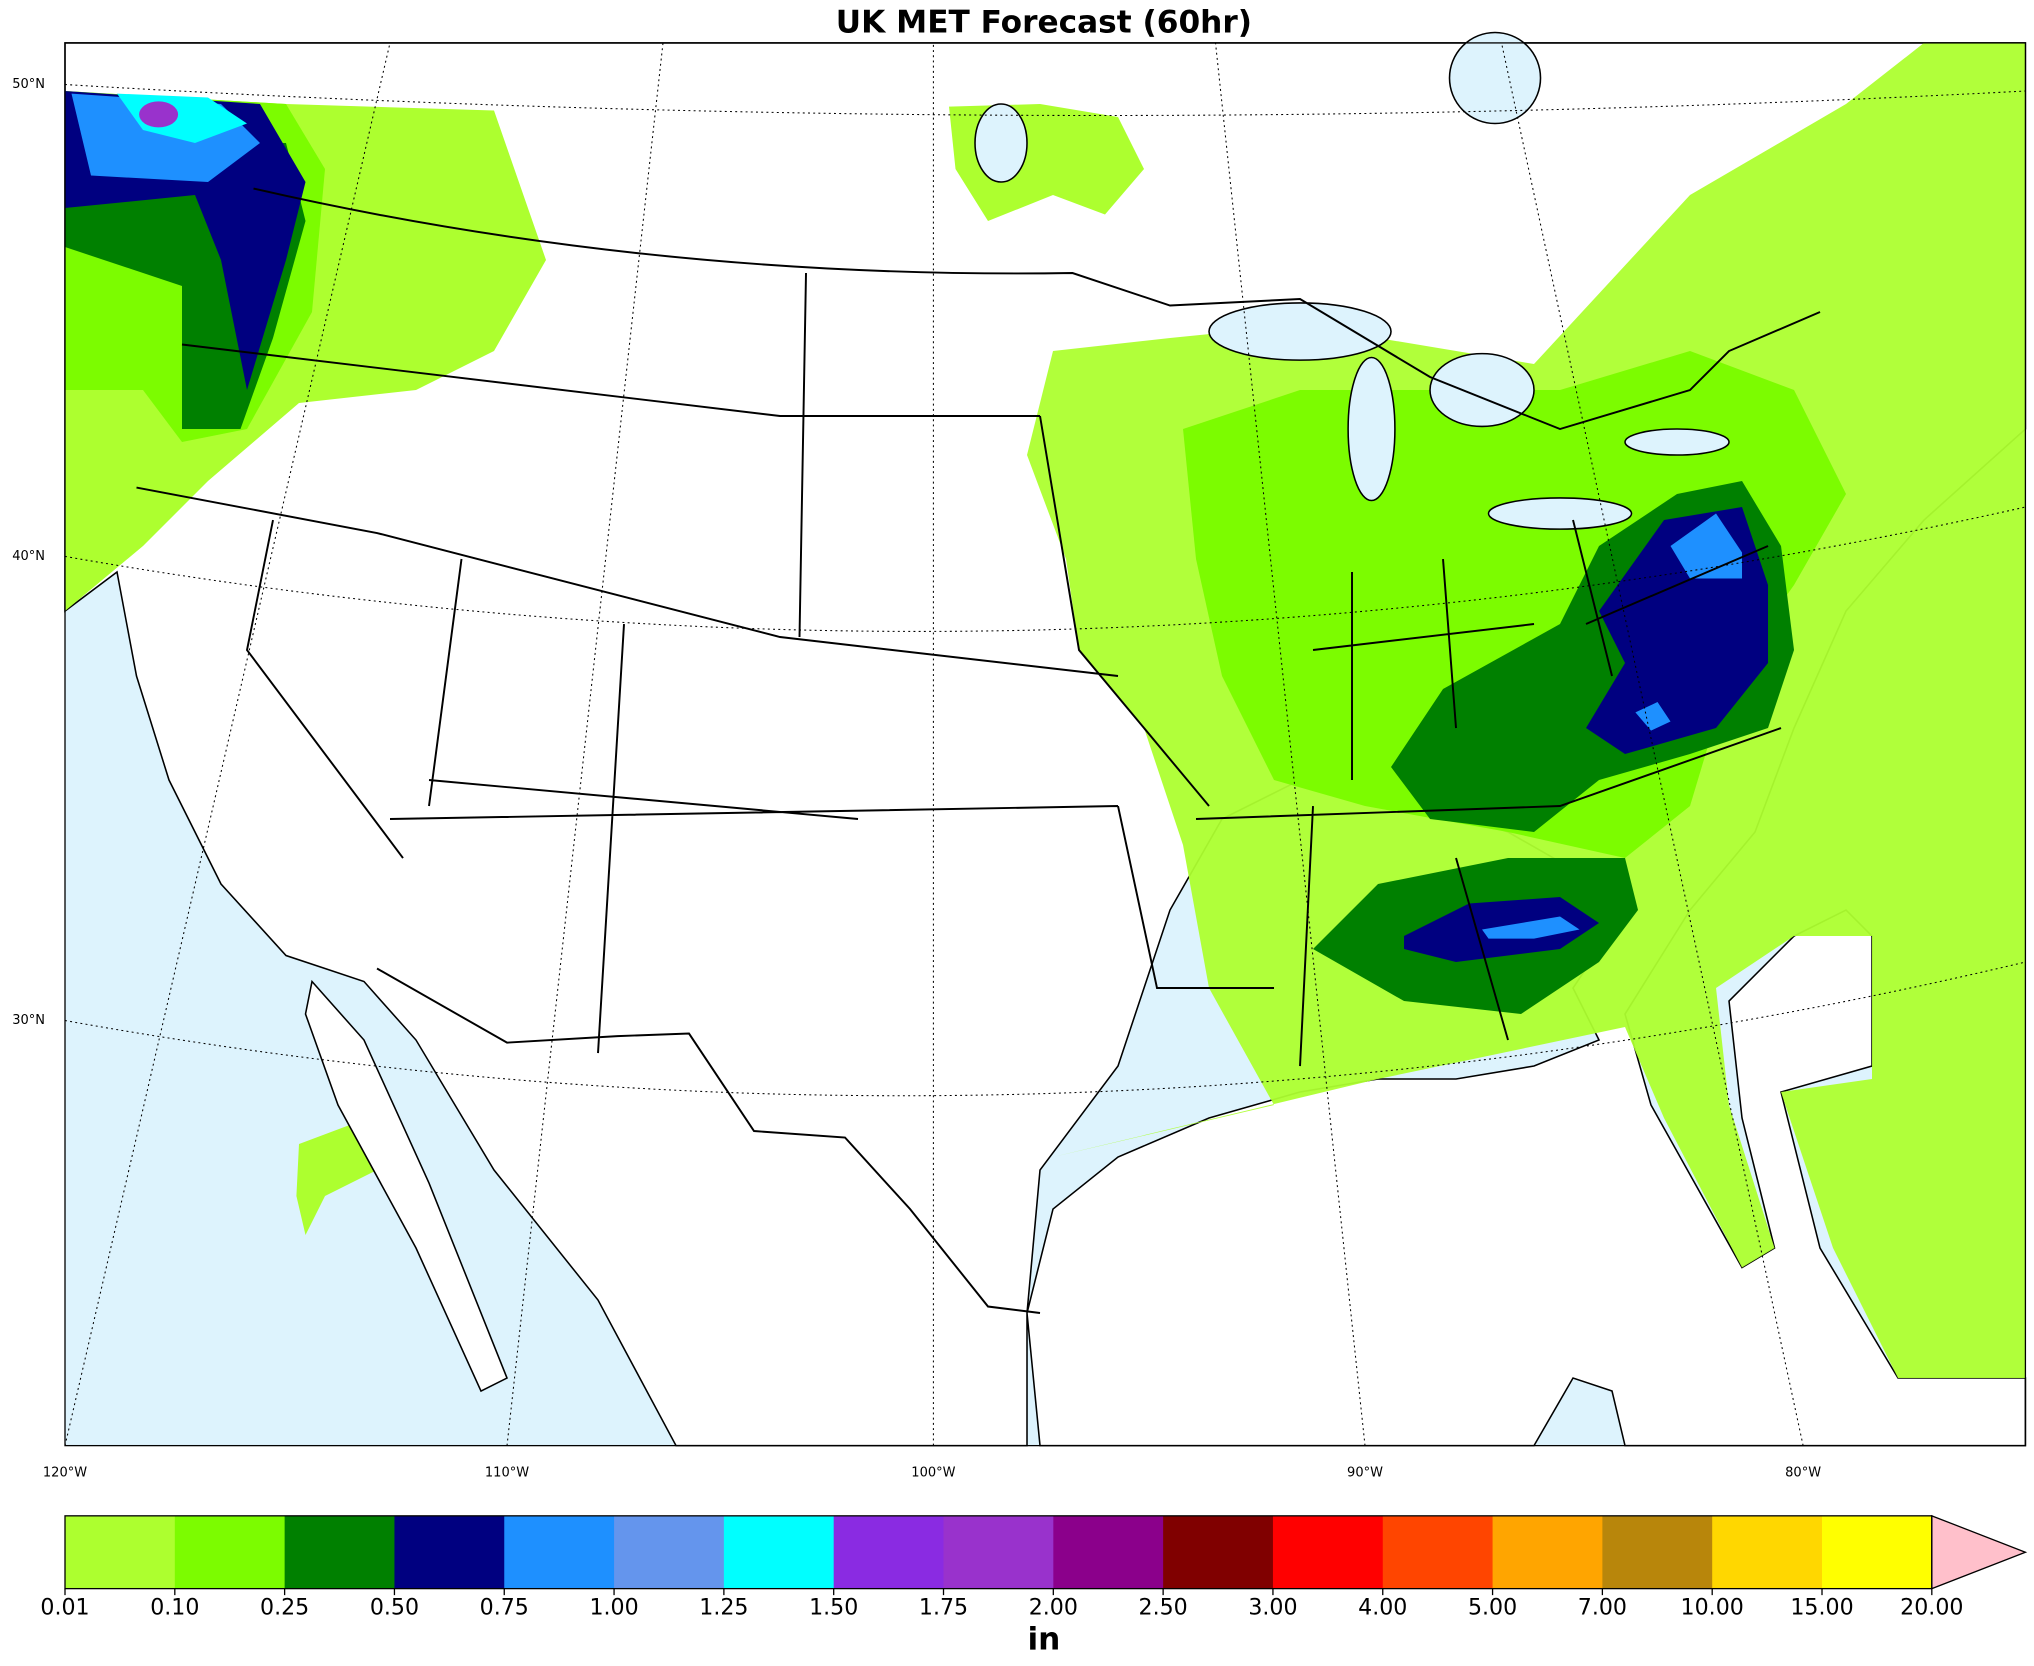 The height and width of the screenshot is (1666, 2034). What do you see at coordinates (28, 84) in the screenshot?
I see `lat-label: 50°N` at bounding box center [28, 84].